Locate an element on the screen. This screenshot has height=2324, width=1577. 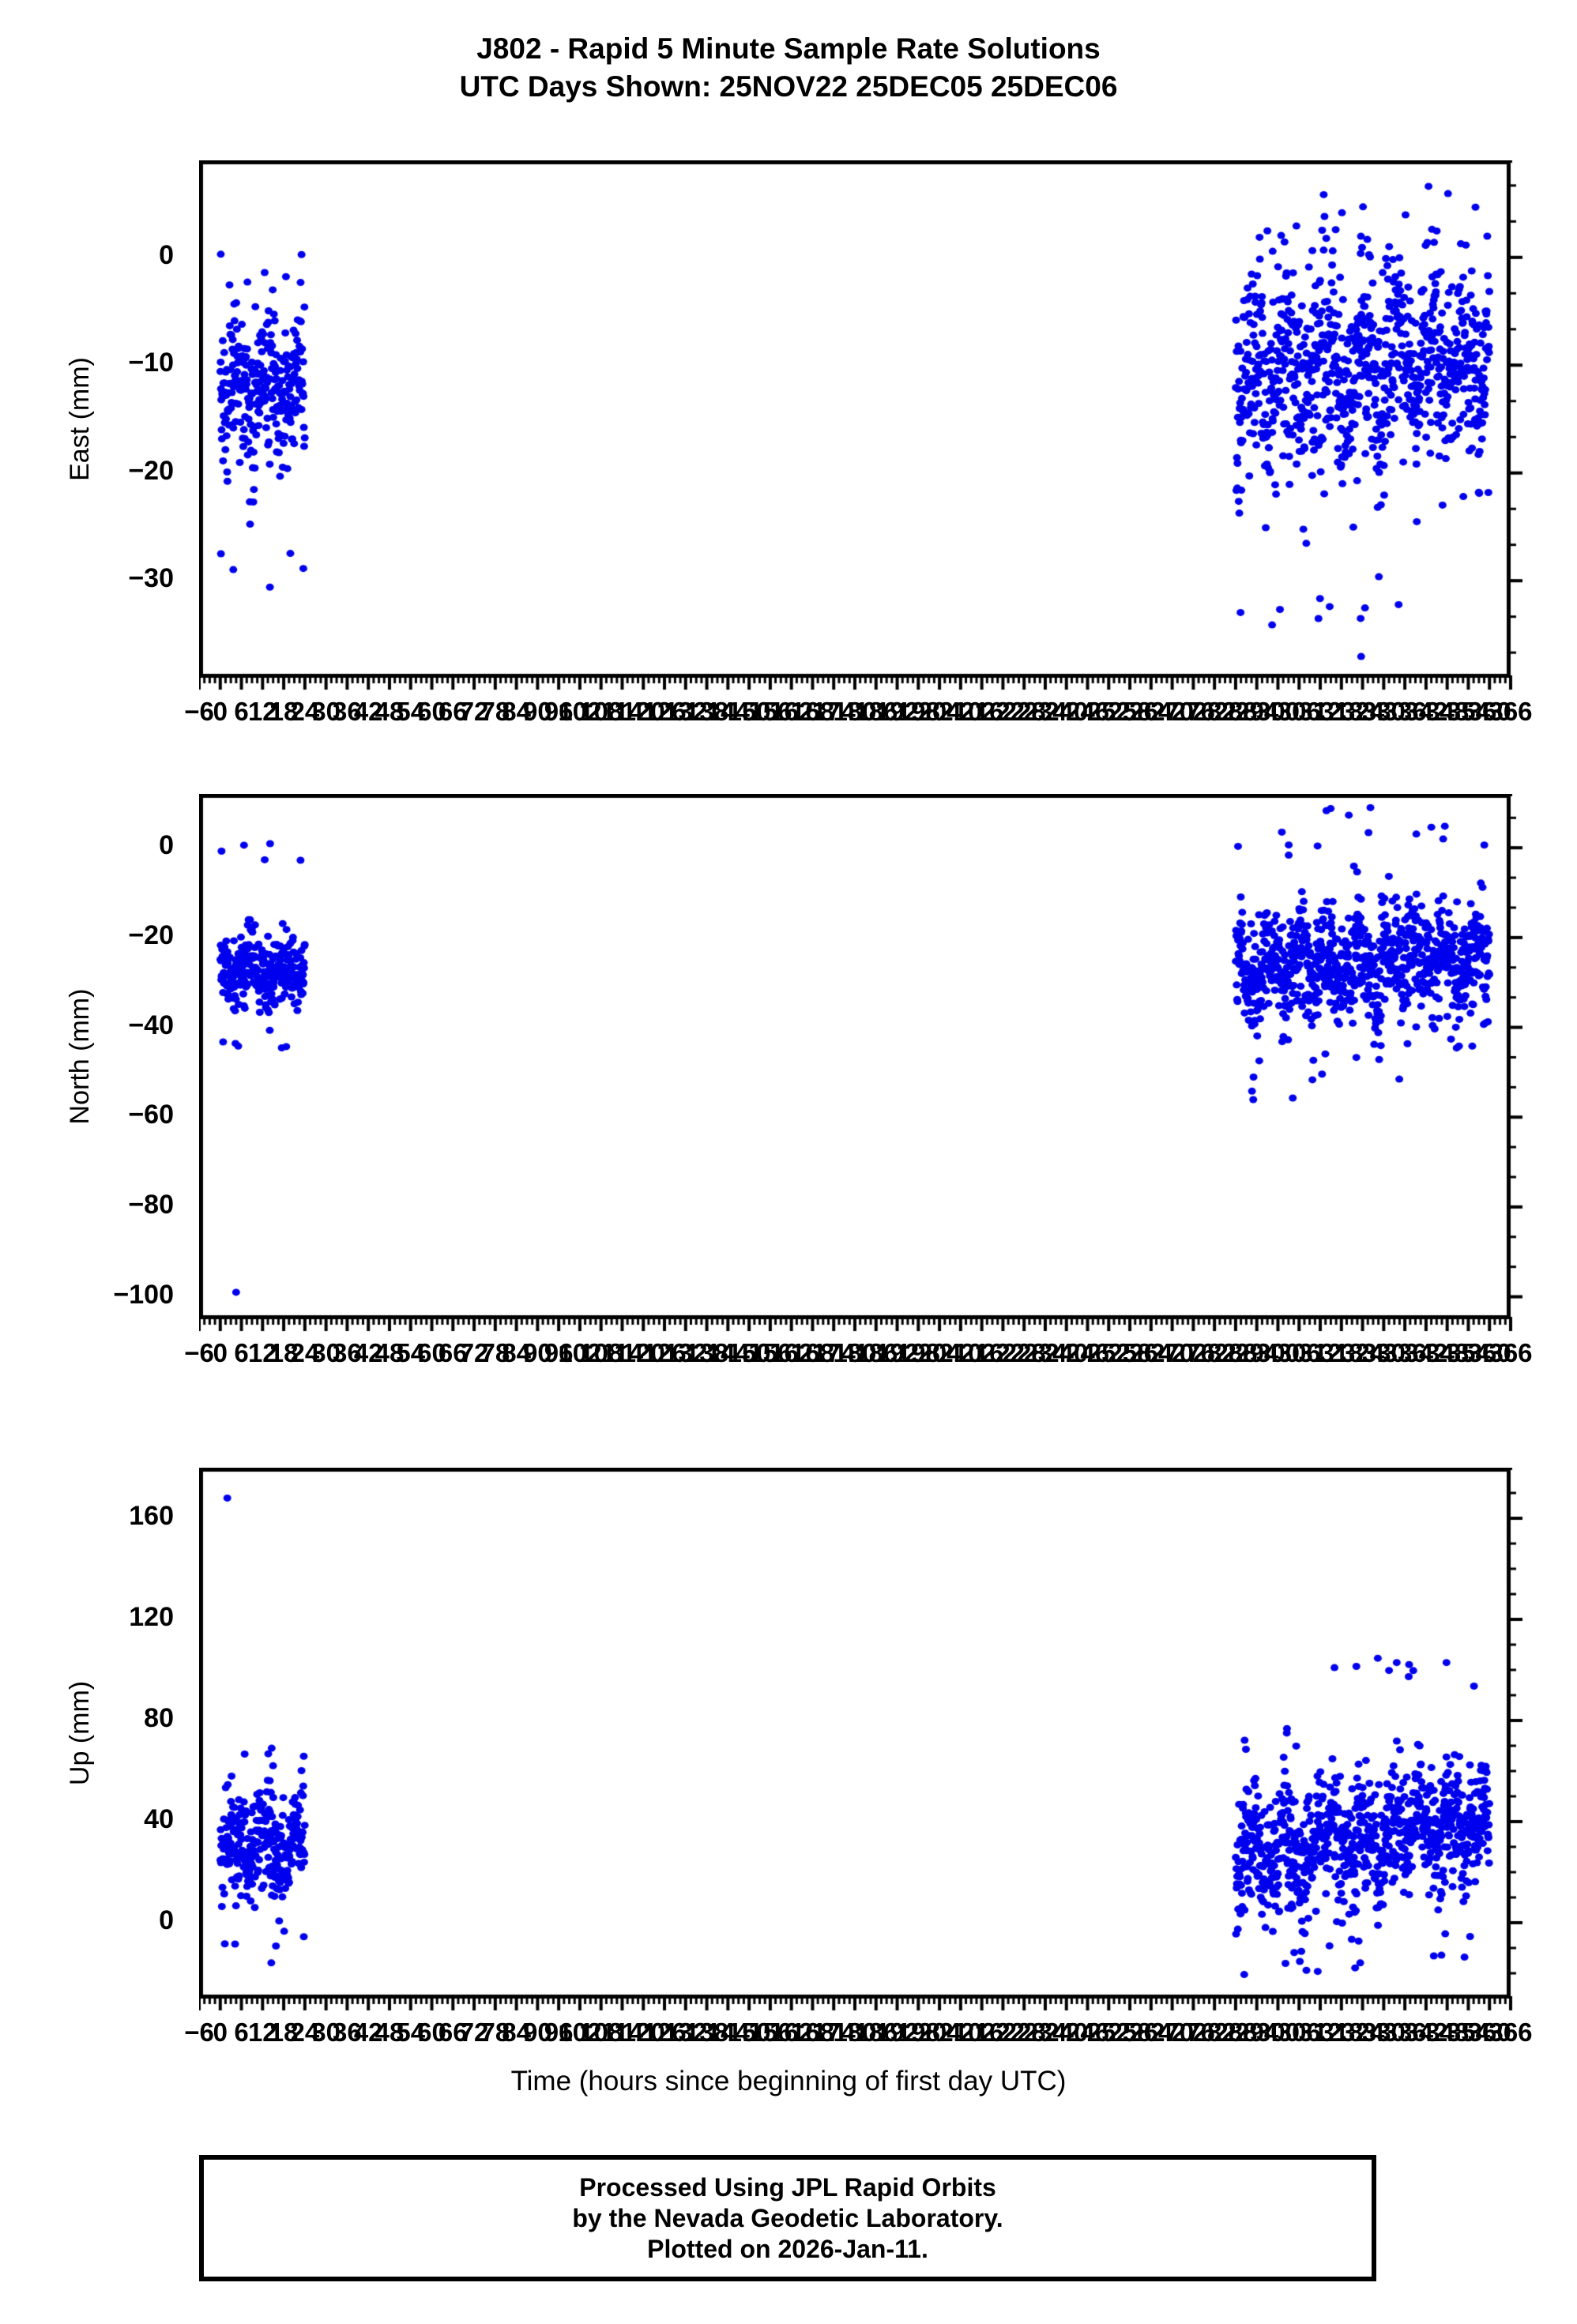
x-tick-label-north-23: 132 is located at coordinates (686, 1352).